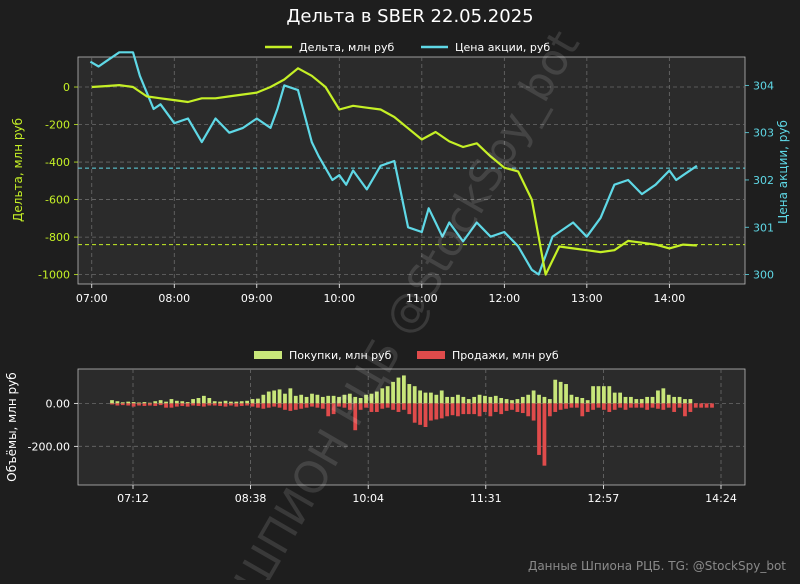  Describe the element at coordinates (412, 420) in the screenshot. I see `bottom-volume-bars` at that location.